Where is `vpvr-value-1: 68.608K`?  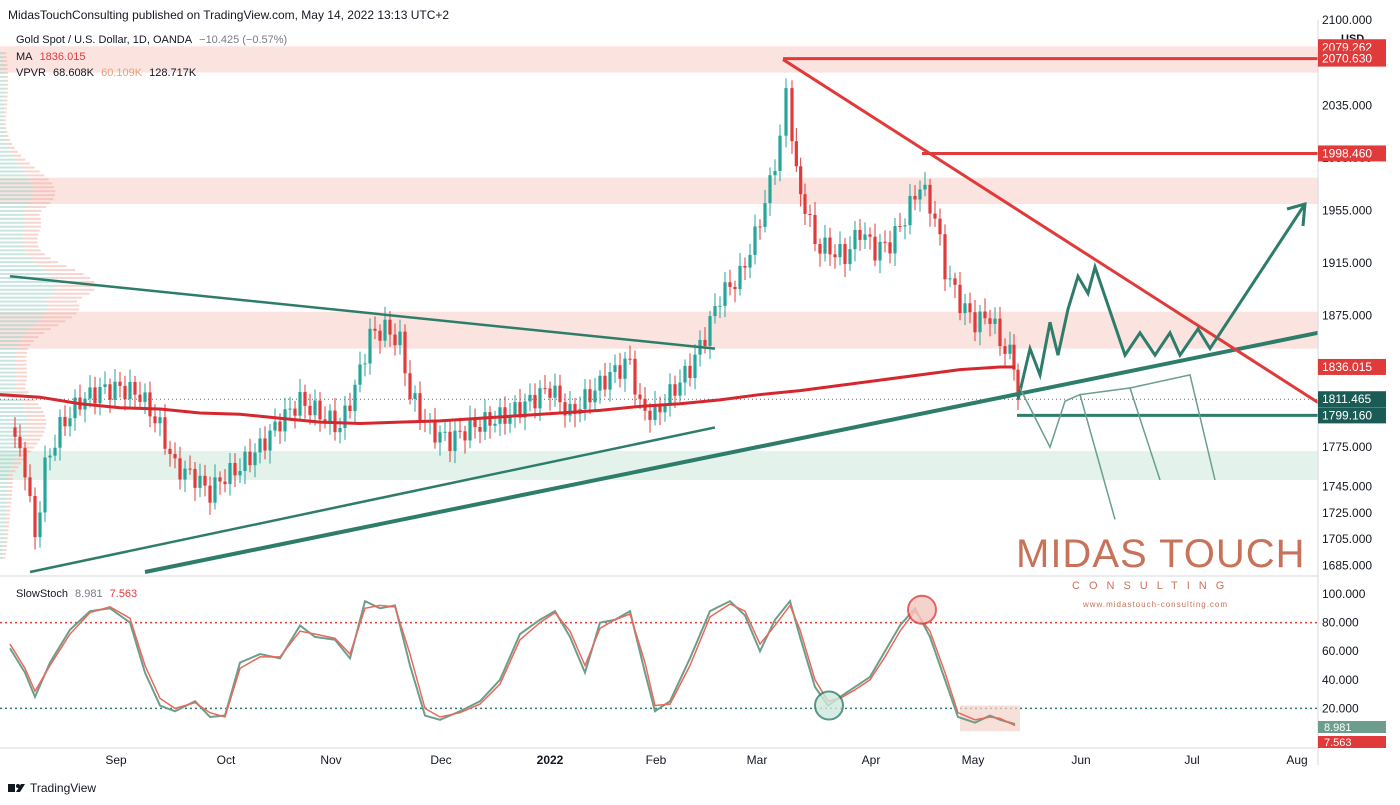
vpvr-value-1: 68.608K is located at coordinates (74, 73).